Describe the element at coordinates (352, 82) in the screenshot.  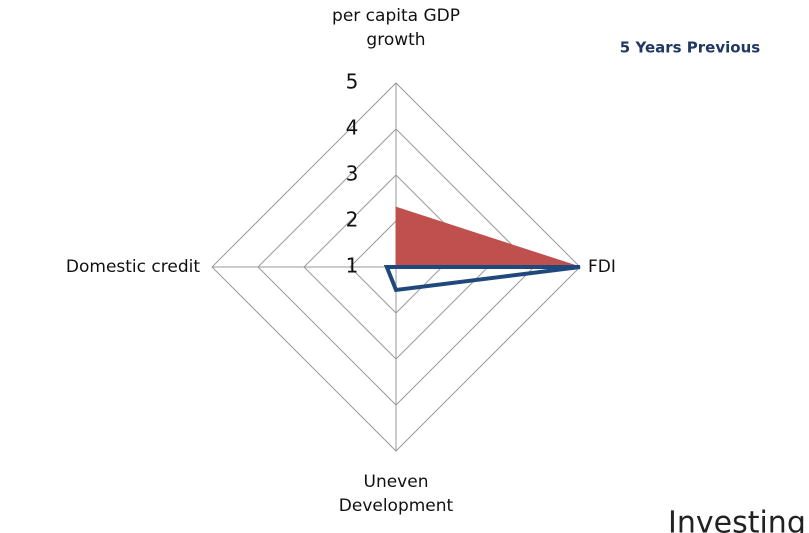
I see `tick-label: 5` at that location.